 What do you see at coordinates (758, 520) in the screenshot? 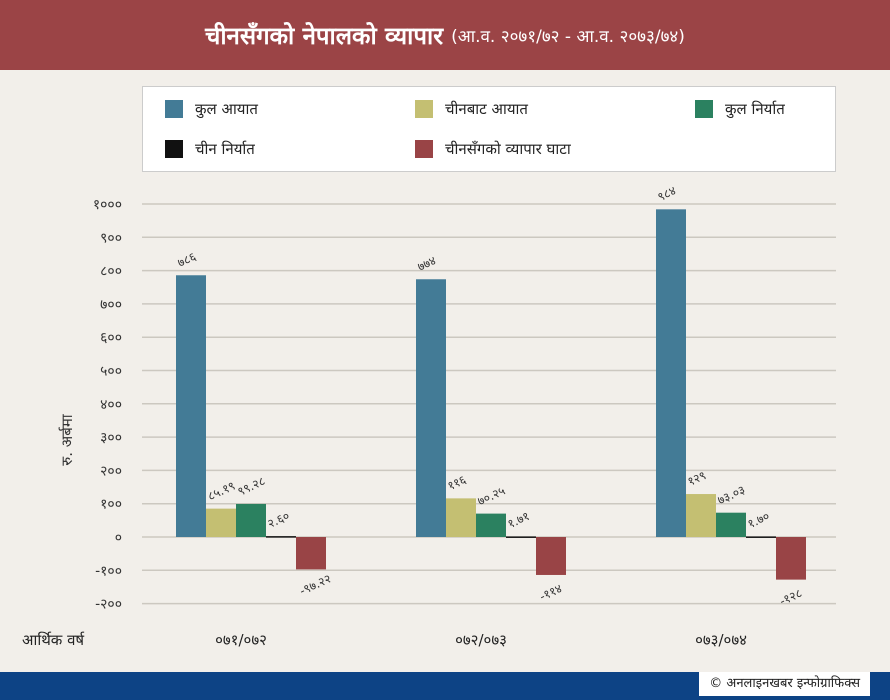
I see `data-label: १.७०` at bounding box center [758, 520].